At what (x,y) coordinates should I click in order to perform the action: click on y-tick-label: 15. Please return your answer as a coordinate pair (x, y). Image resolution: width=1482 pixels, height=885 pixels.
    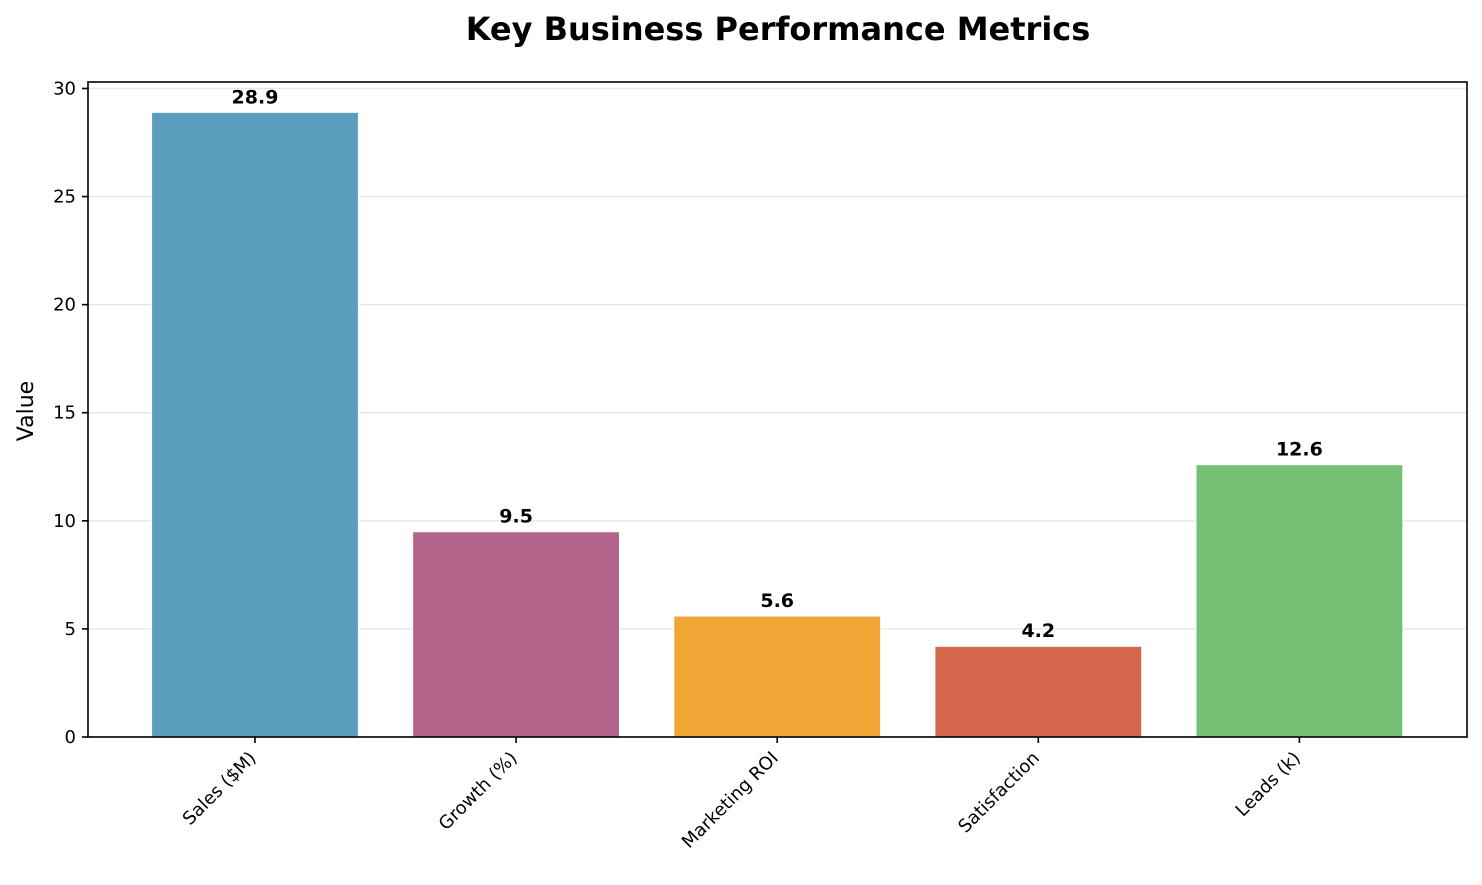
    Looking at the image, I should click on (64, 413).